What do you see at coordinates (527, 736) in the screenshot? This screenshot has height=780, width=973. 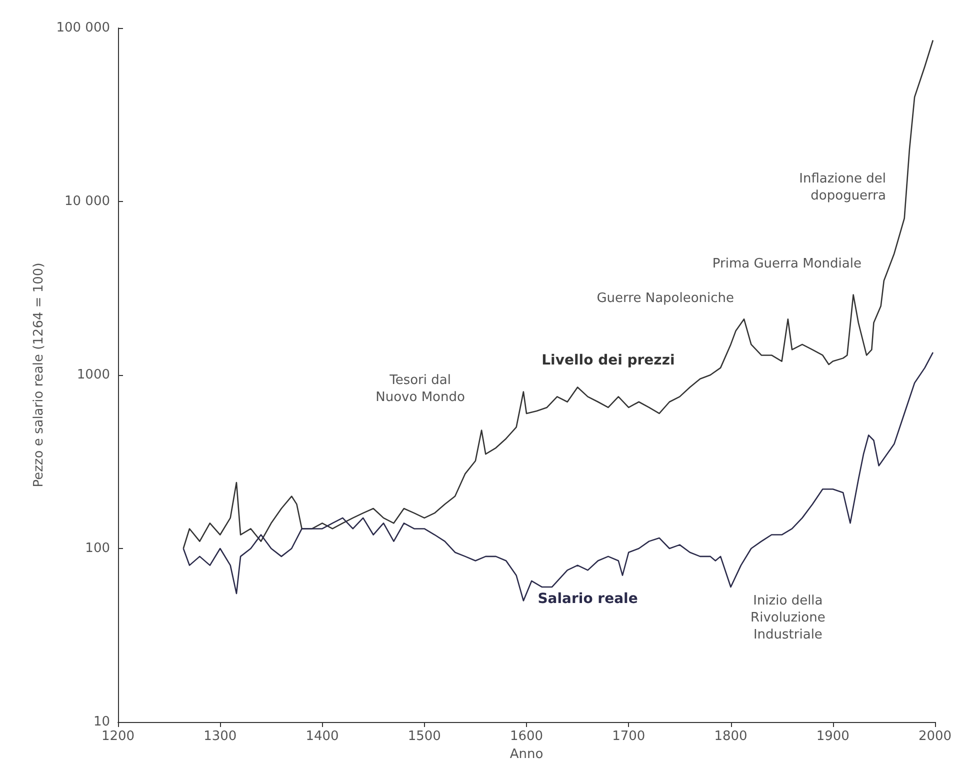 I see `x-tick-label: 1600` at bounding box center [527, 736].